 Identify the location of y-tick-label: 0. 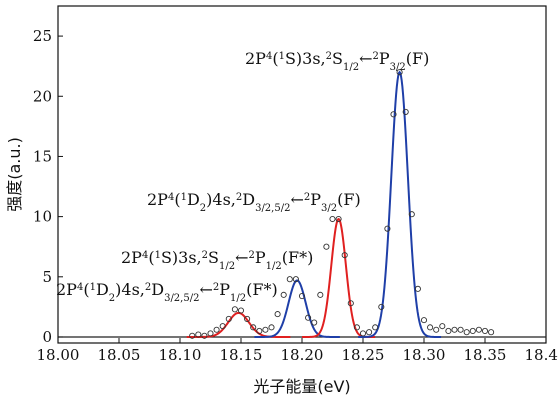
(47, 337).